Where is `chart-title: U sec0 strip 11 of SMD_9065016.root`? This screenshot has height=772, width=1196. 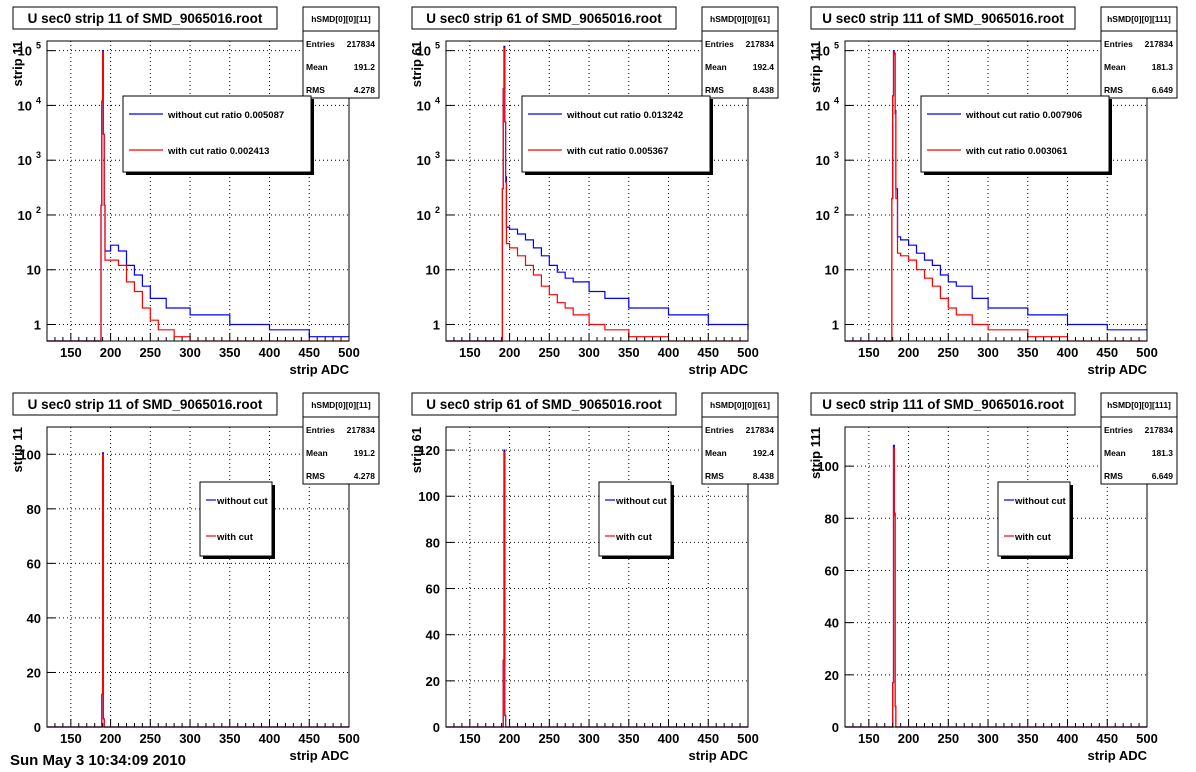
chart-title: U sec0 strip 11 of SMD_9065016.root is located at coordinates (145, 18).